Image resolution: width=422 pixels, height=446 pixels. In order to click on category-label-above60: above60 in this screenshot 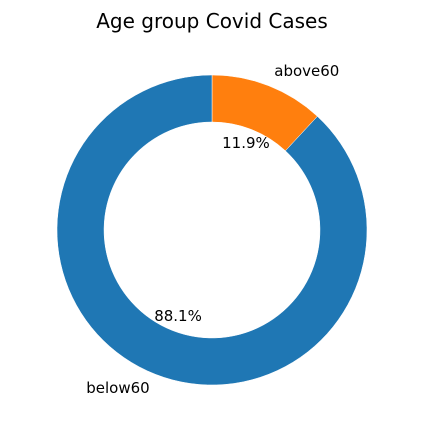, I will do `click(306, 71)`.